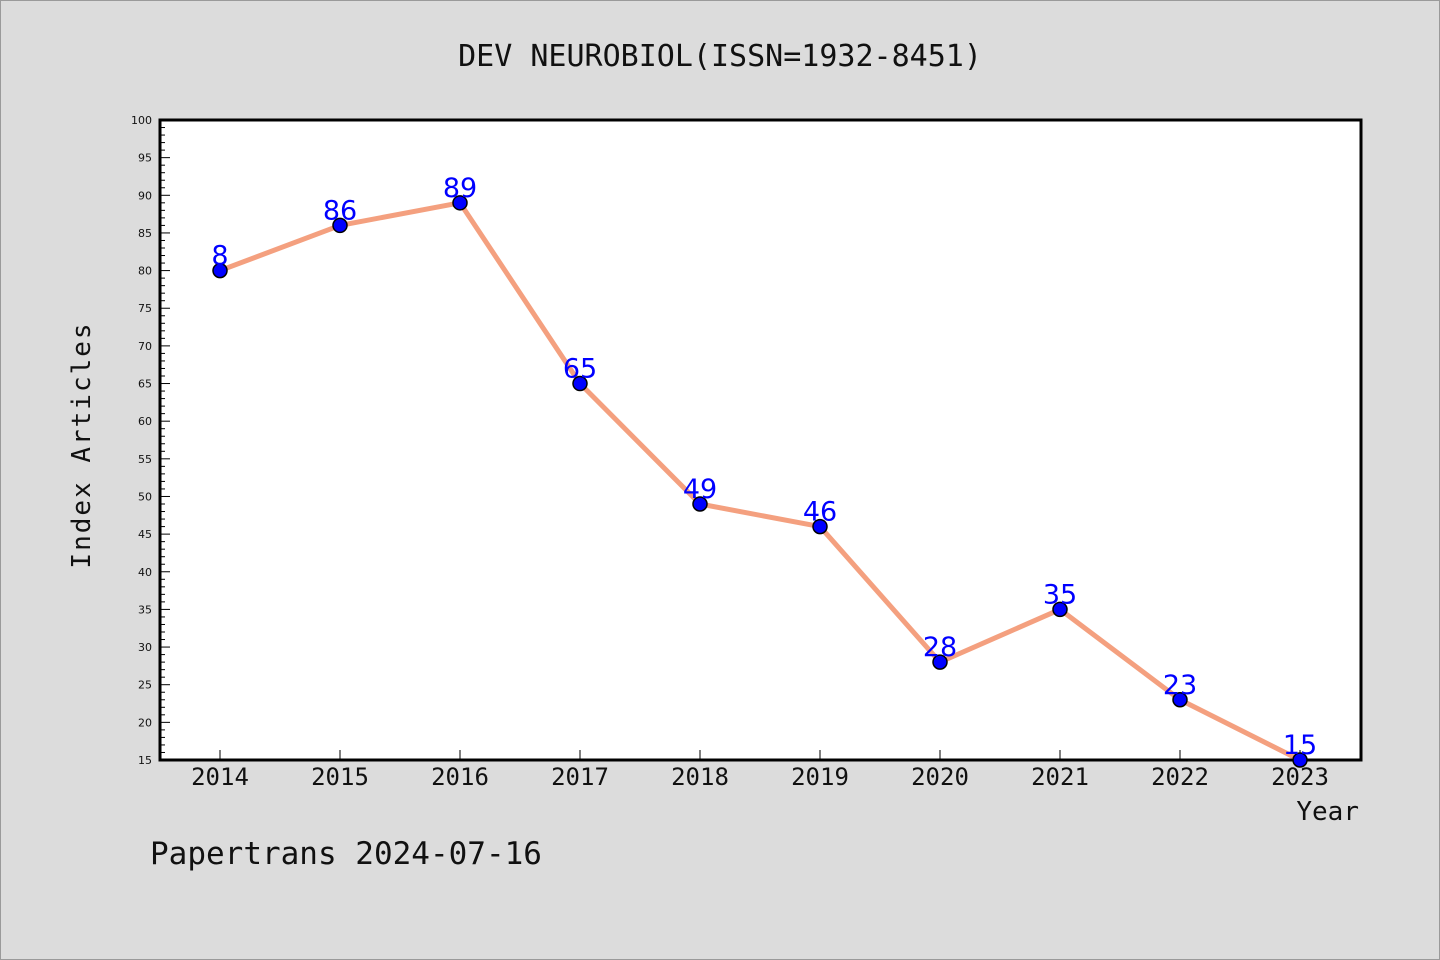 The width and height of the screenshot is (1440, 960). What do you see at coordinates (1327, 812) in the screenshot?
I see `x-axis-label: Year` at bounding box center [1327, 812].